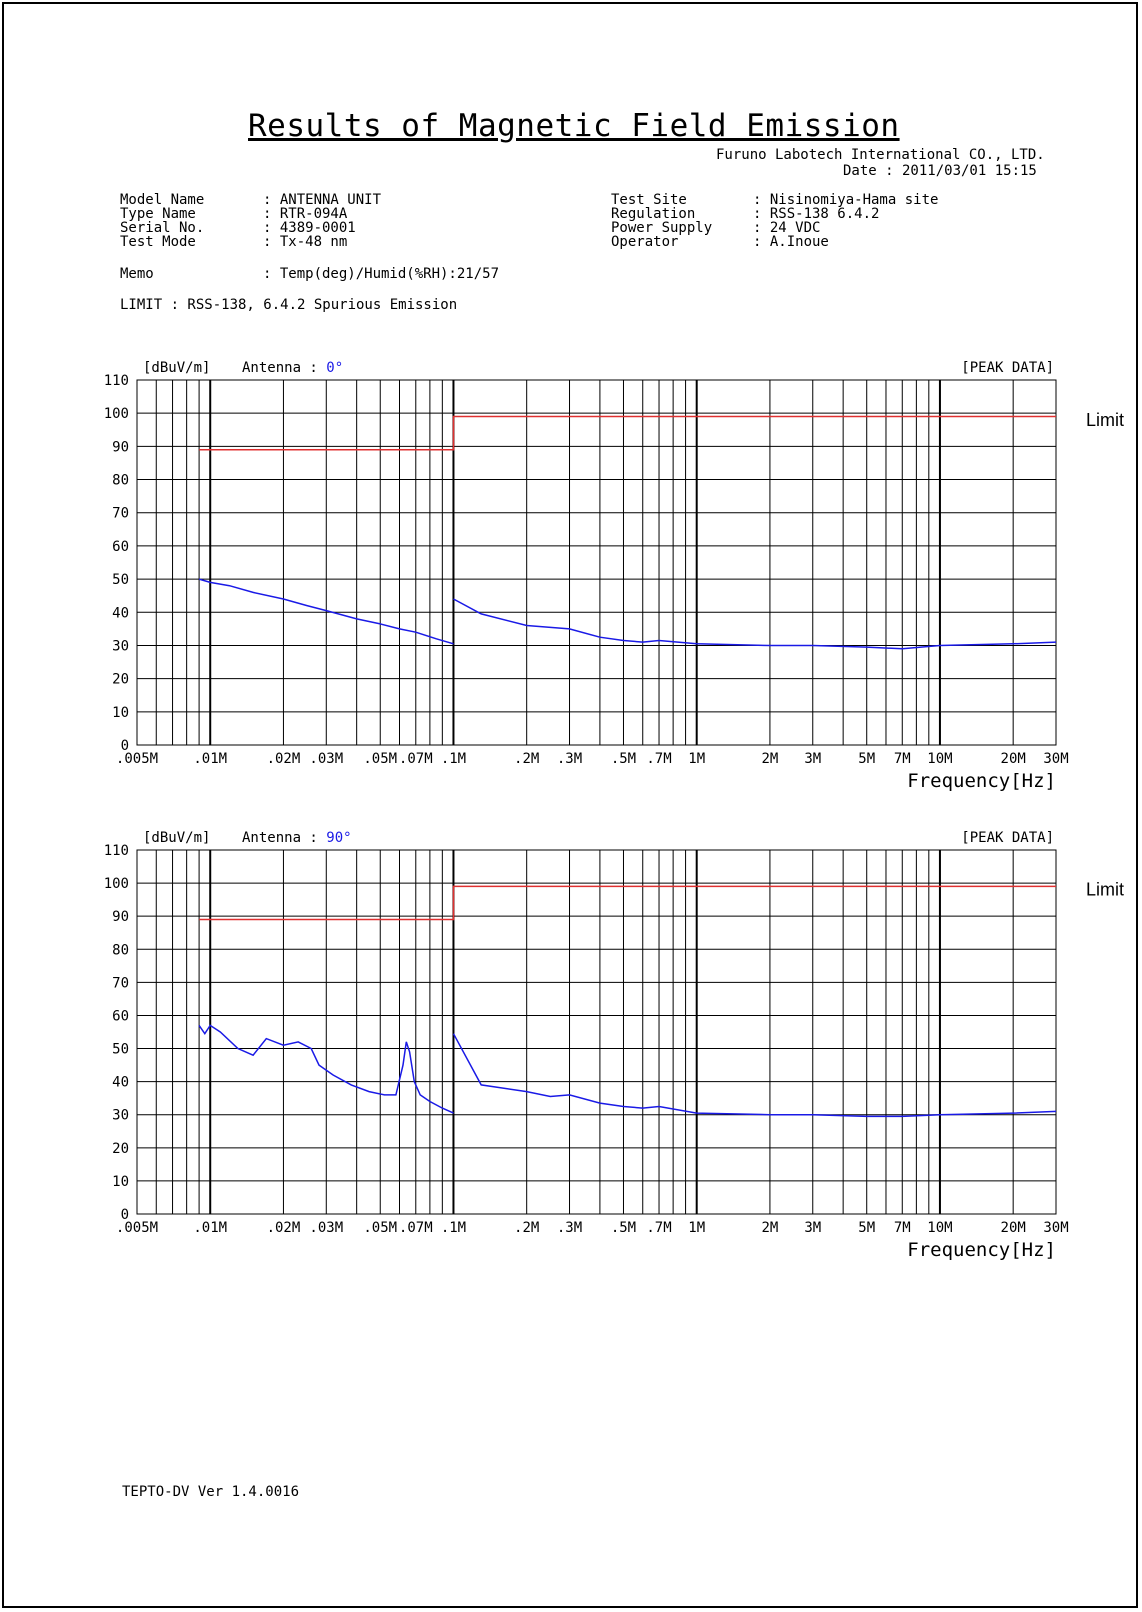 The height and width of the screenshot is (1612, 1142). Describe the element at coordinates (162, 228) in the screenshot. I see `info-label: Serial No.` at that location.